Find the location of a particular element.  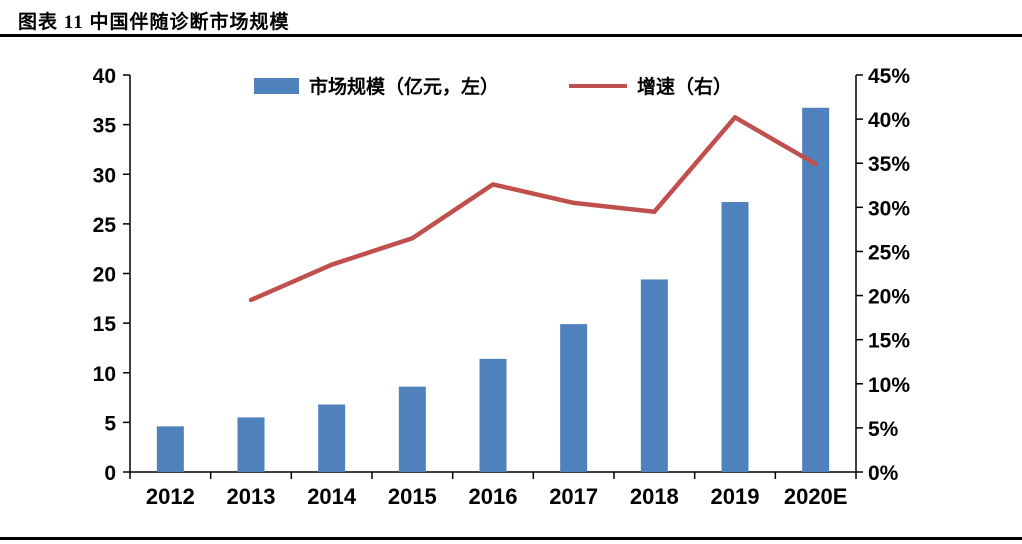

x-axis-tick-label: 2017 is located at coordinates (573, 496).